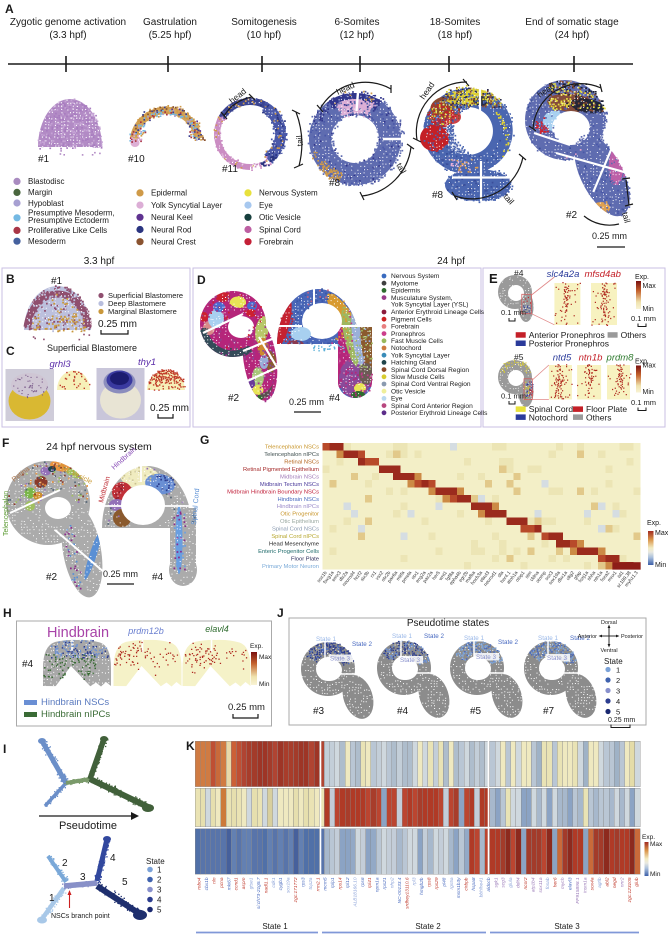 Image resolution: width=668 pixels, height=936 pixels. I want to click on svg-text: 24 hpf, so click(451, 261).